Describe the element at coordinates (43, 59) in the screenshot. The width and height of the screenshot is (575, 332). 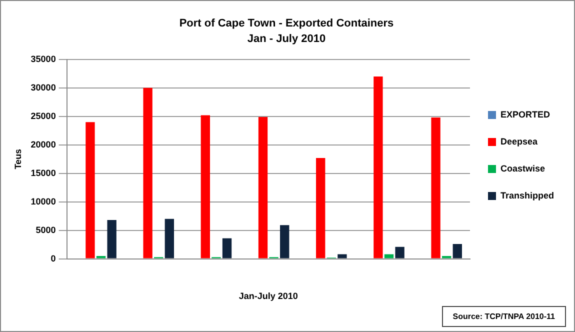
I see `y-tick-label: 35000` at that location.